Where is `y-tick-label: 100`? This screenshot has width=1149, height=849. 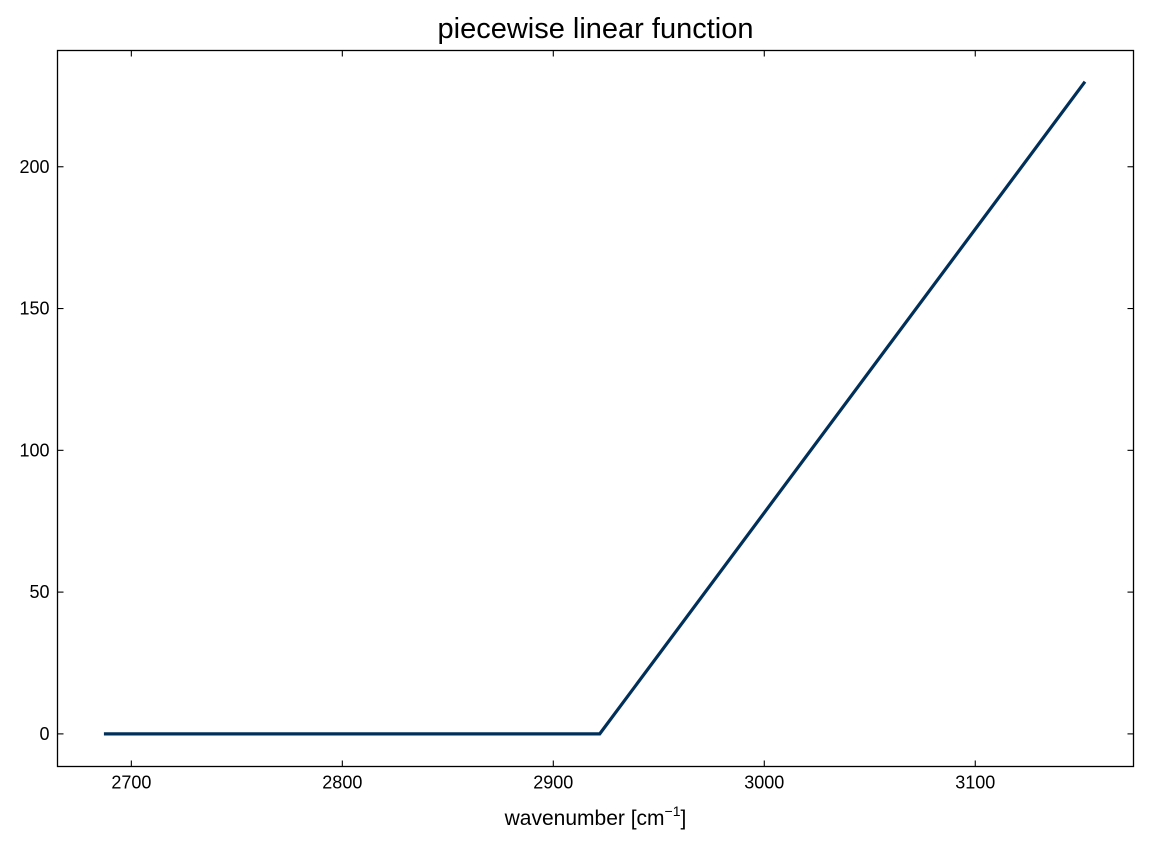 y-tick-label: 100 is located at coordinates (34, 450).